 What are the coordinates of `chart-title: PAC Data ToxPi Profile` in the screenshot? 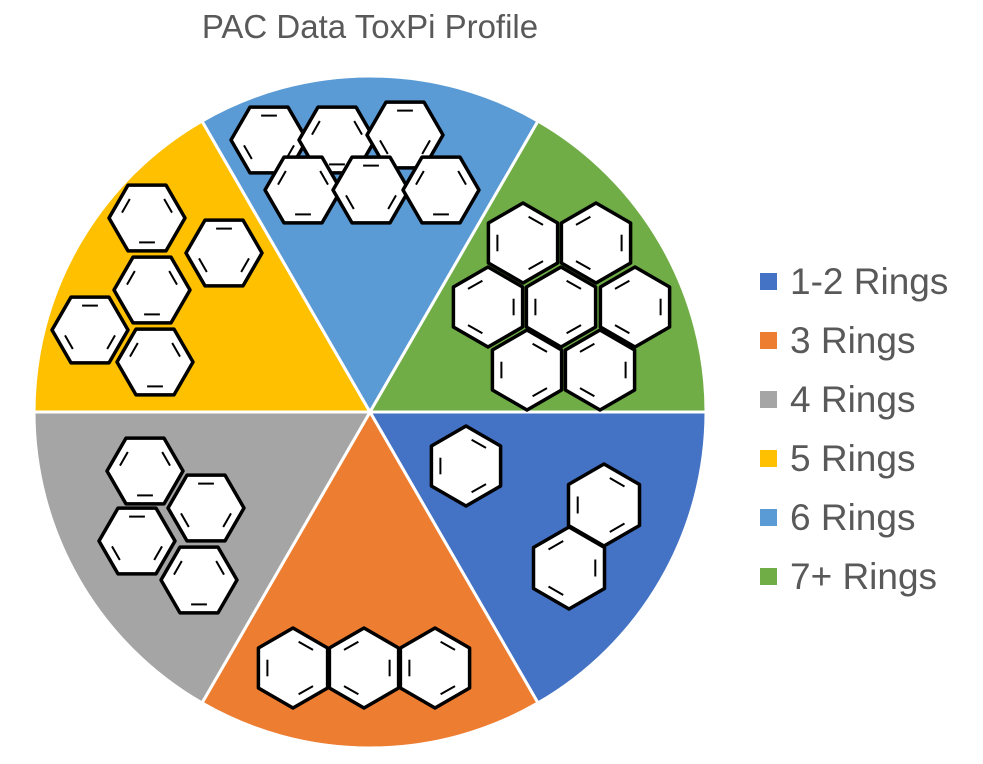 It's located at (370, 26).